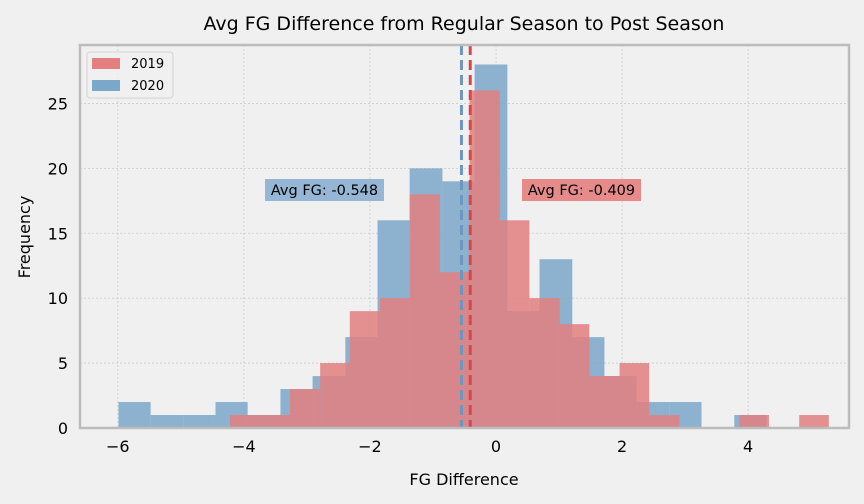 This screenshot has height=504, width=864. I want to click on annotation-text-2020: Avg FG: -0.548, so click(324, 191).